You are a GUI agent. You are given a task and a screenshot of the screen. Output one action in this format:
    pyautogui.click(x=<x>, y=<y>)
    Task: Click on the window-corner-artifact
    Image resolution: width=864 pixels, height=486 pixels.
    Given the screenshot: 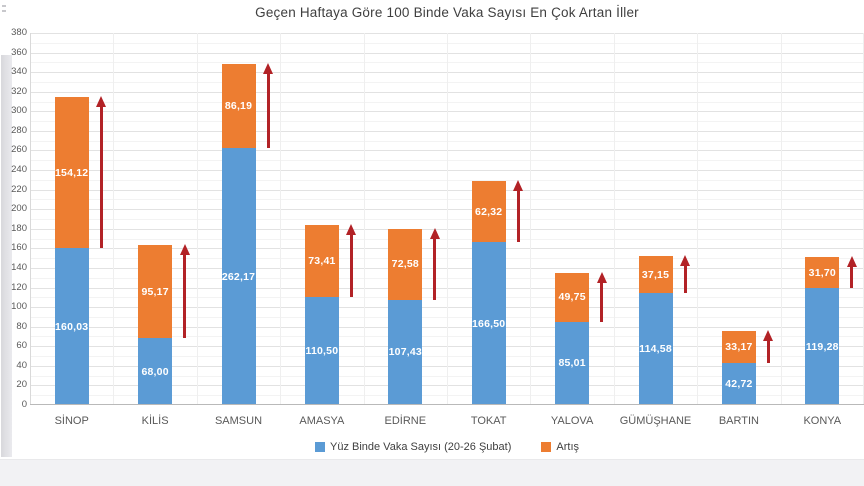 What is the action you would take?
    pyautogui.click(x=6, y=27)
    